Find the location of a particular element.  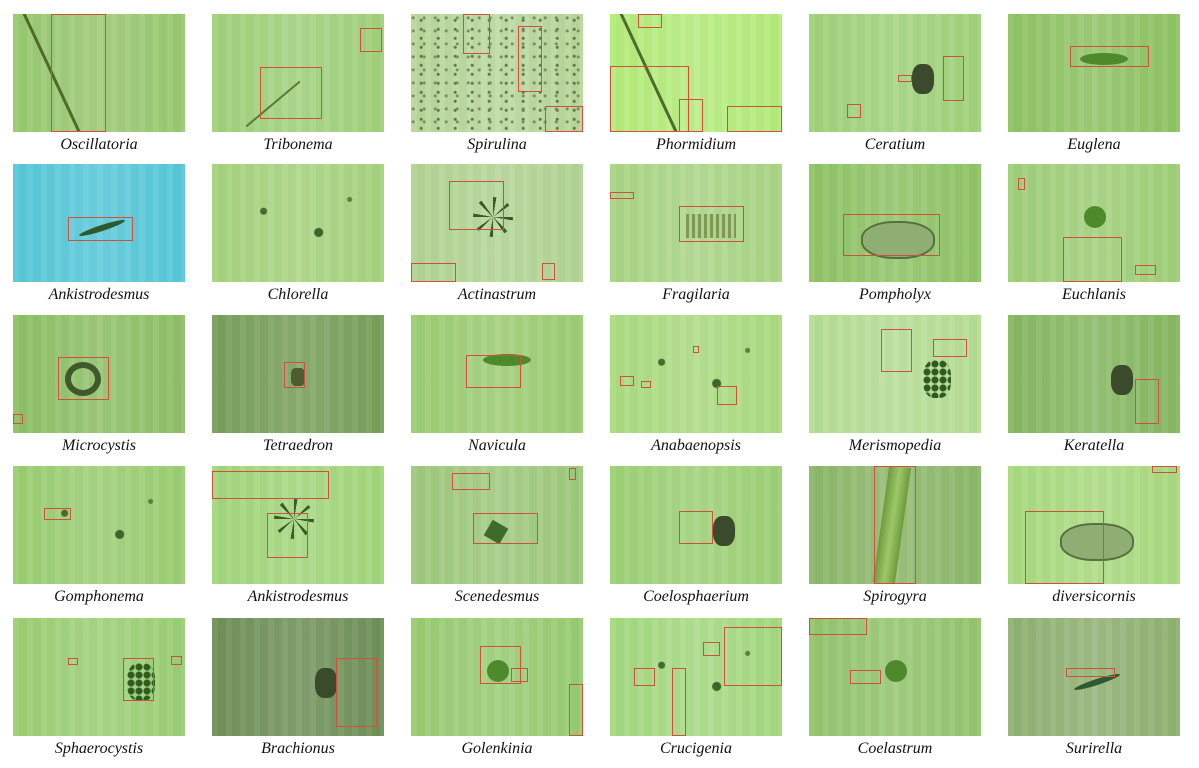

grid-cell: Pompholyx is located at coordinates (895, 239).